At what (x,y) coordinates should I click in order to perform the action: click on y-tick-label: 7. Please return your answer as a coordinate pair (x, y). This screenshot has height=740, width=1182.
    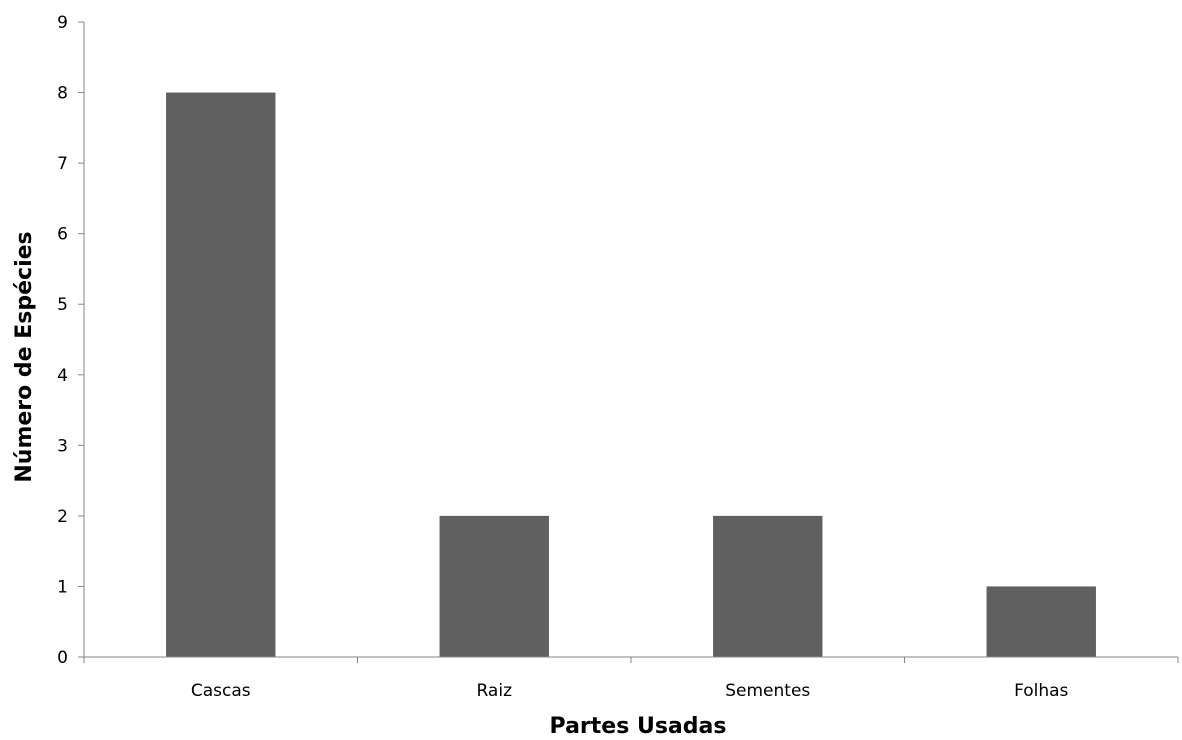
    Looking at the image, I should click on (62, 164).